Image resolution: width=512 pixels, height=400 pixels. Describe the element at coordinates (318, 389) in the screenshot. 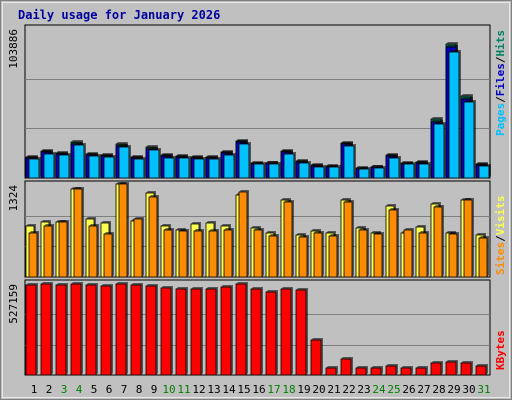

I see `x-tick-label: 20` at that location.